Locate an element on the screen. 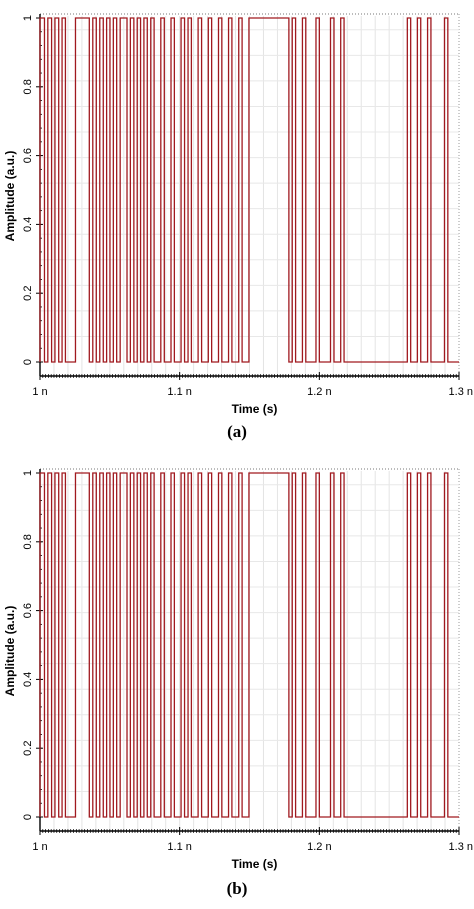  chart-b-caption: (b) is located at coordinates (237, 888).